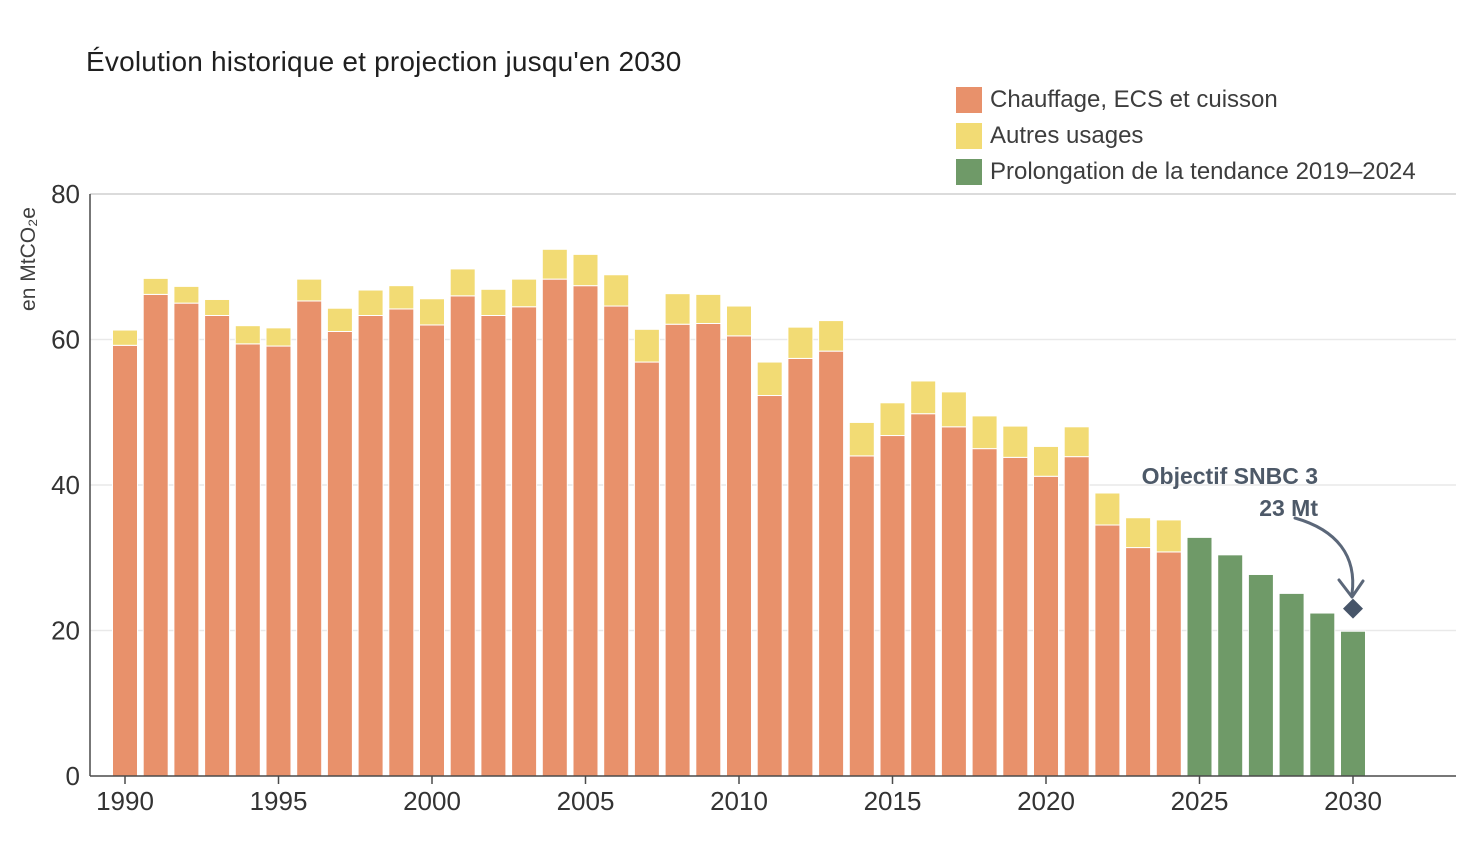 This screenshot has height=842, width=1462. I want to click on bar-chauffage-2016, so click(923, 595).